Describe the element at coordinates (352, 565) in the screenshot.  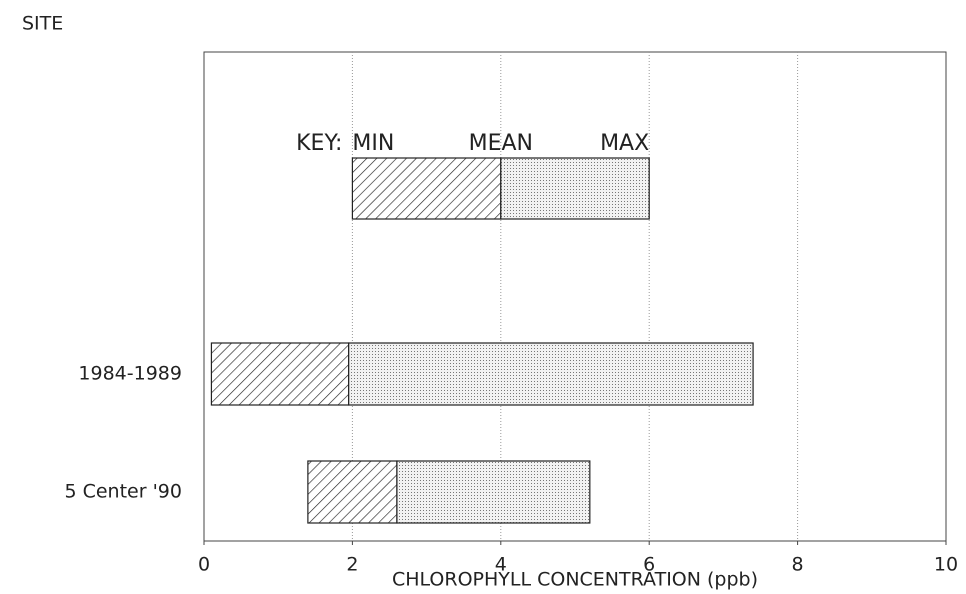
I see `x-tick-label: 2` at that location.